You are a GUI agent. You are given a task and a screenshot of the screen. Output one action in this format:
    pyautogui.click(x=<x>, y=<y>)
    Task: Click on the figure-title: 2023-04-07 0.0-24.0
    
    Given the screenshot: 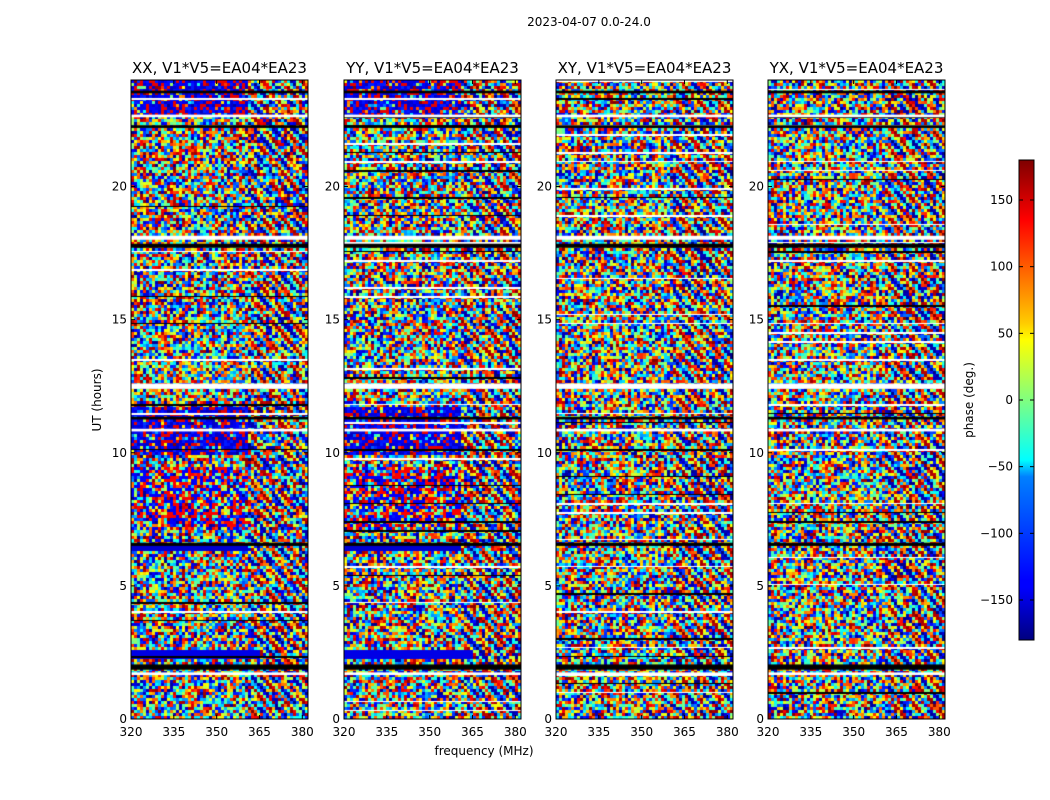 What is the action you would take?
    pyautogui.click(x=589, y=22)
    